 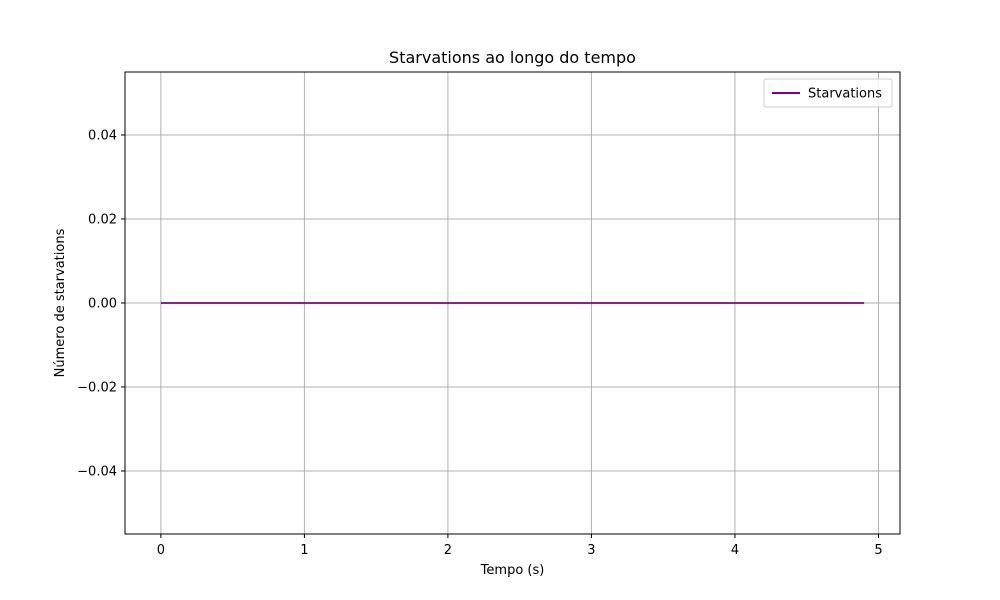 What do you see at coordinates (735, 550) in the screenshot?
I see `x-tick-label: 4` at bounding box center [735, 550].